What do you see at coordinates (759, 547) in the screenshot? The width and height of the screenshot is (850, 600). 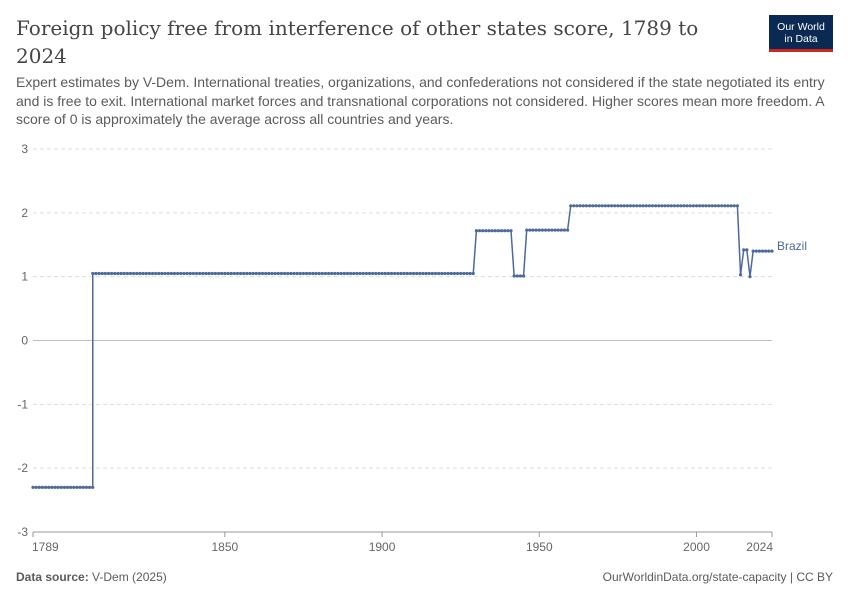 I see `x-tick-label: 2024` at bounding box center [759, 547].